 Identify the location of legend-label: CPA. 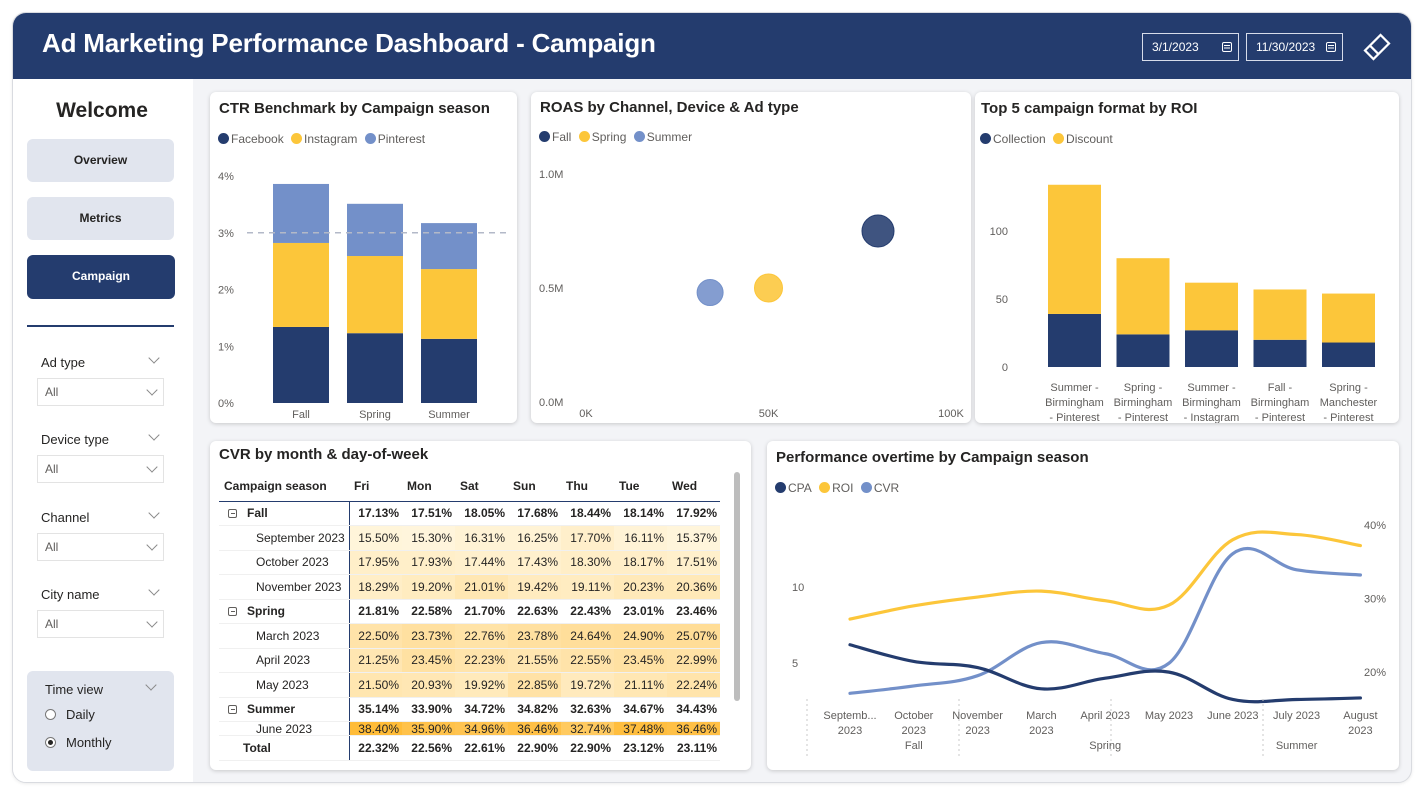
(800, 488).